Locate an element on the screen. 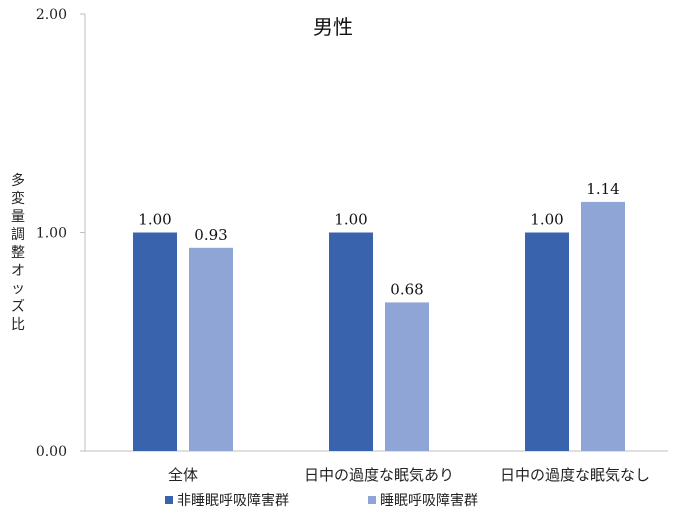 The width and height of the screenshot is (680, 523). y-tick-label: 2.00 is located at coordinates (51, 15).